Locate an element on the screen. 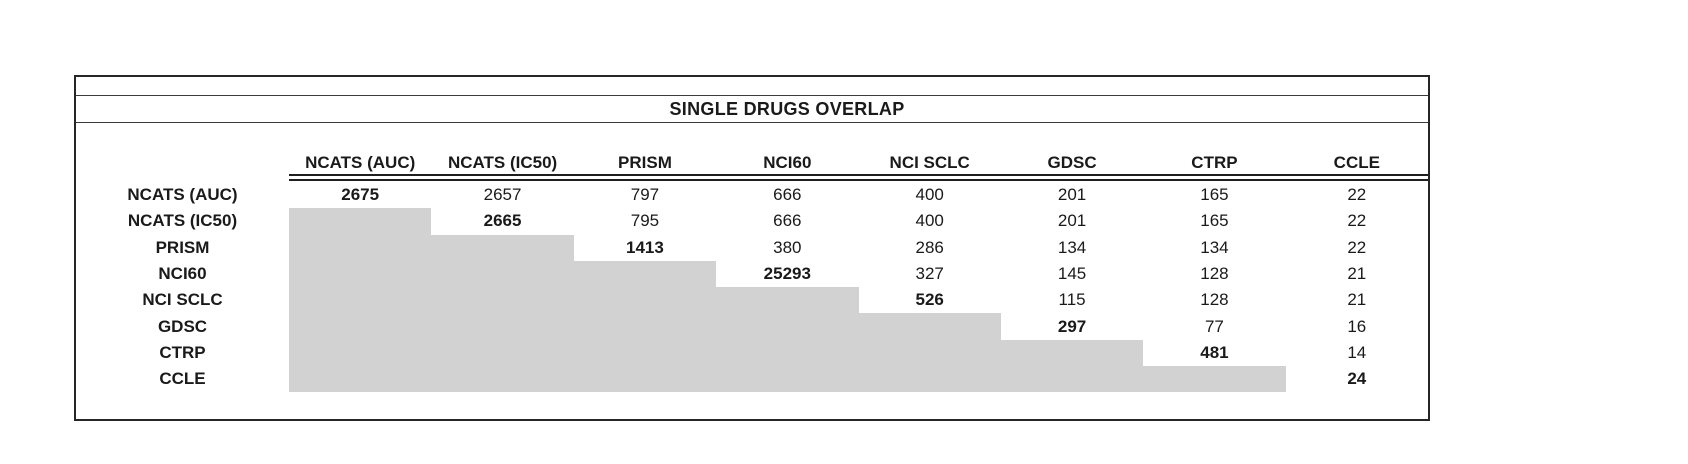 The height and width of the screenshot is (464, 1688). column-header: PRISM is located at coordinates (645, 162).